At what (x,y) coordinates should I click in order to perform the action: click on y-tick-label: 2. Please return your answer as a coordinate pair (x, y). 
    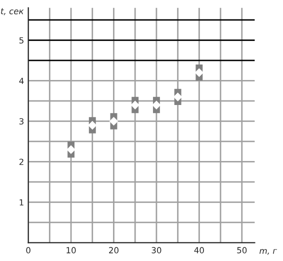
    Looking at the image, I should click on (21, 161).